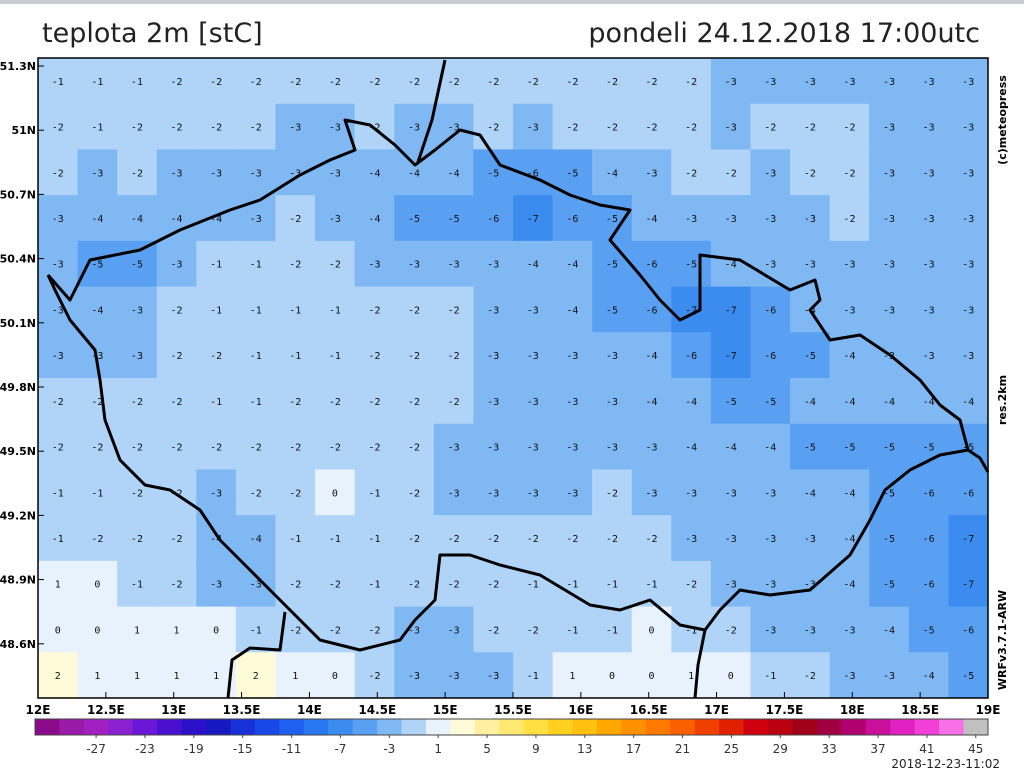 The image size is (1024, 772). What do you see at coordinates (716, 710) in the screenshot?
I see `lon-label: 17E` at bounding box center [716, 710].